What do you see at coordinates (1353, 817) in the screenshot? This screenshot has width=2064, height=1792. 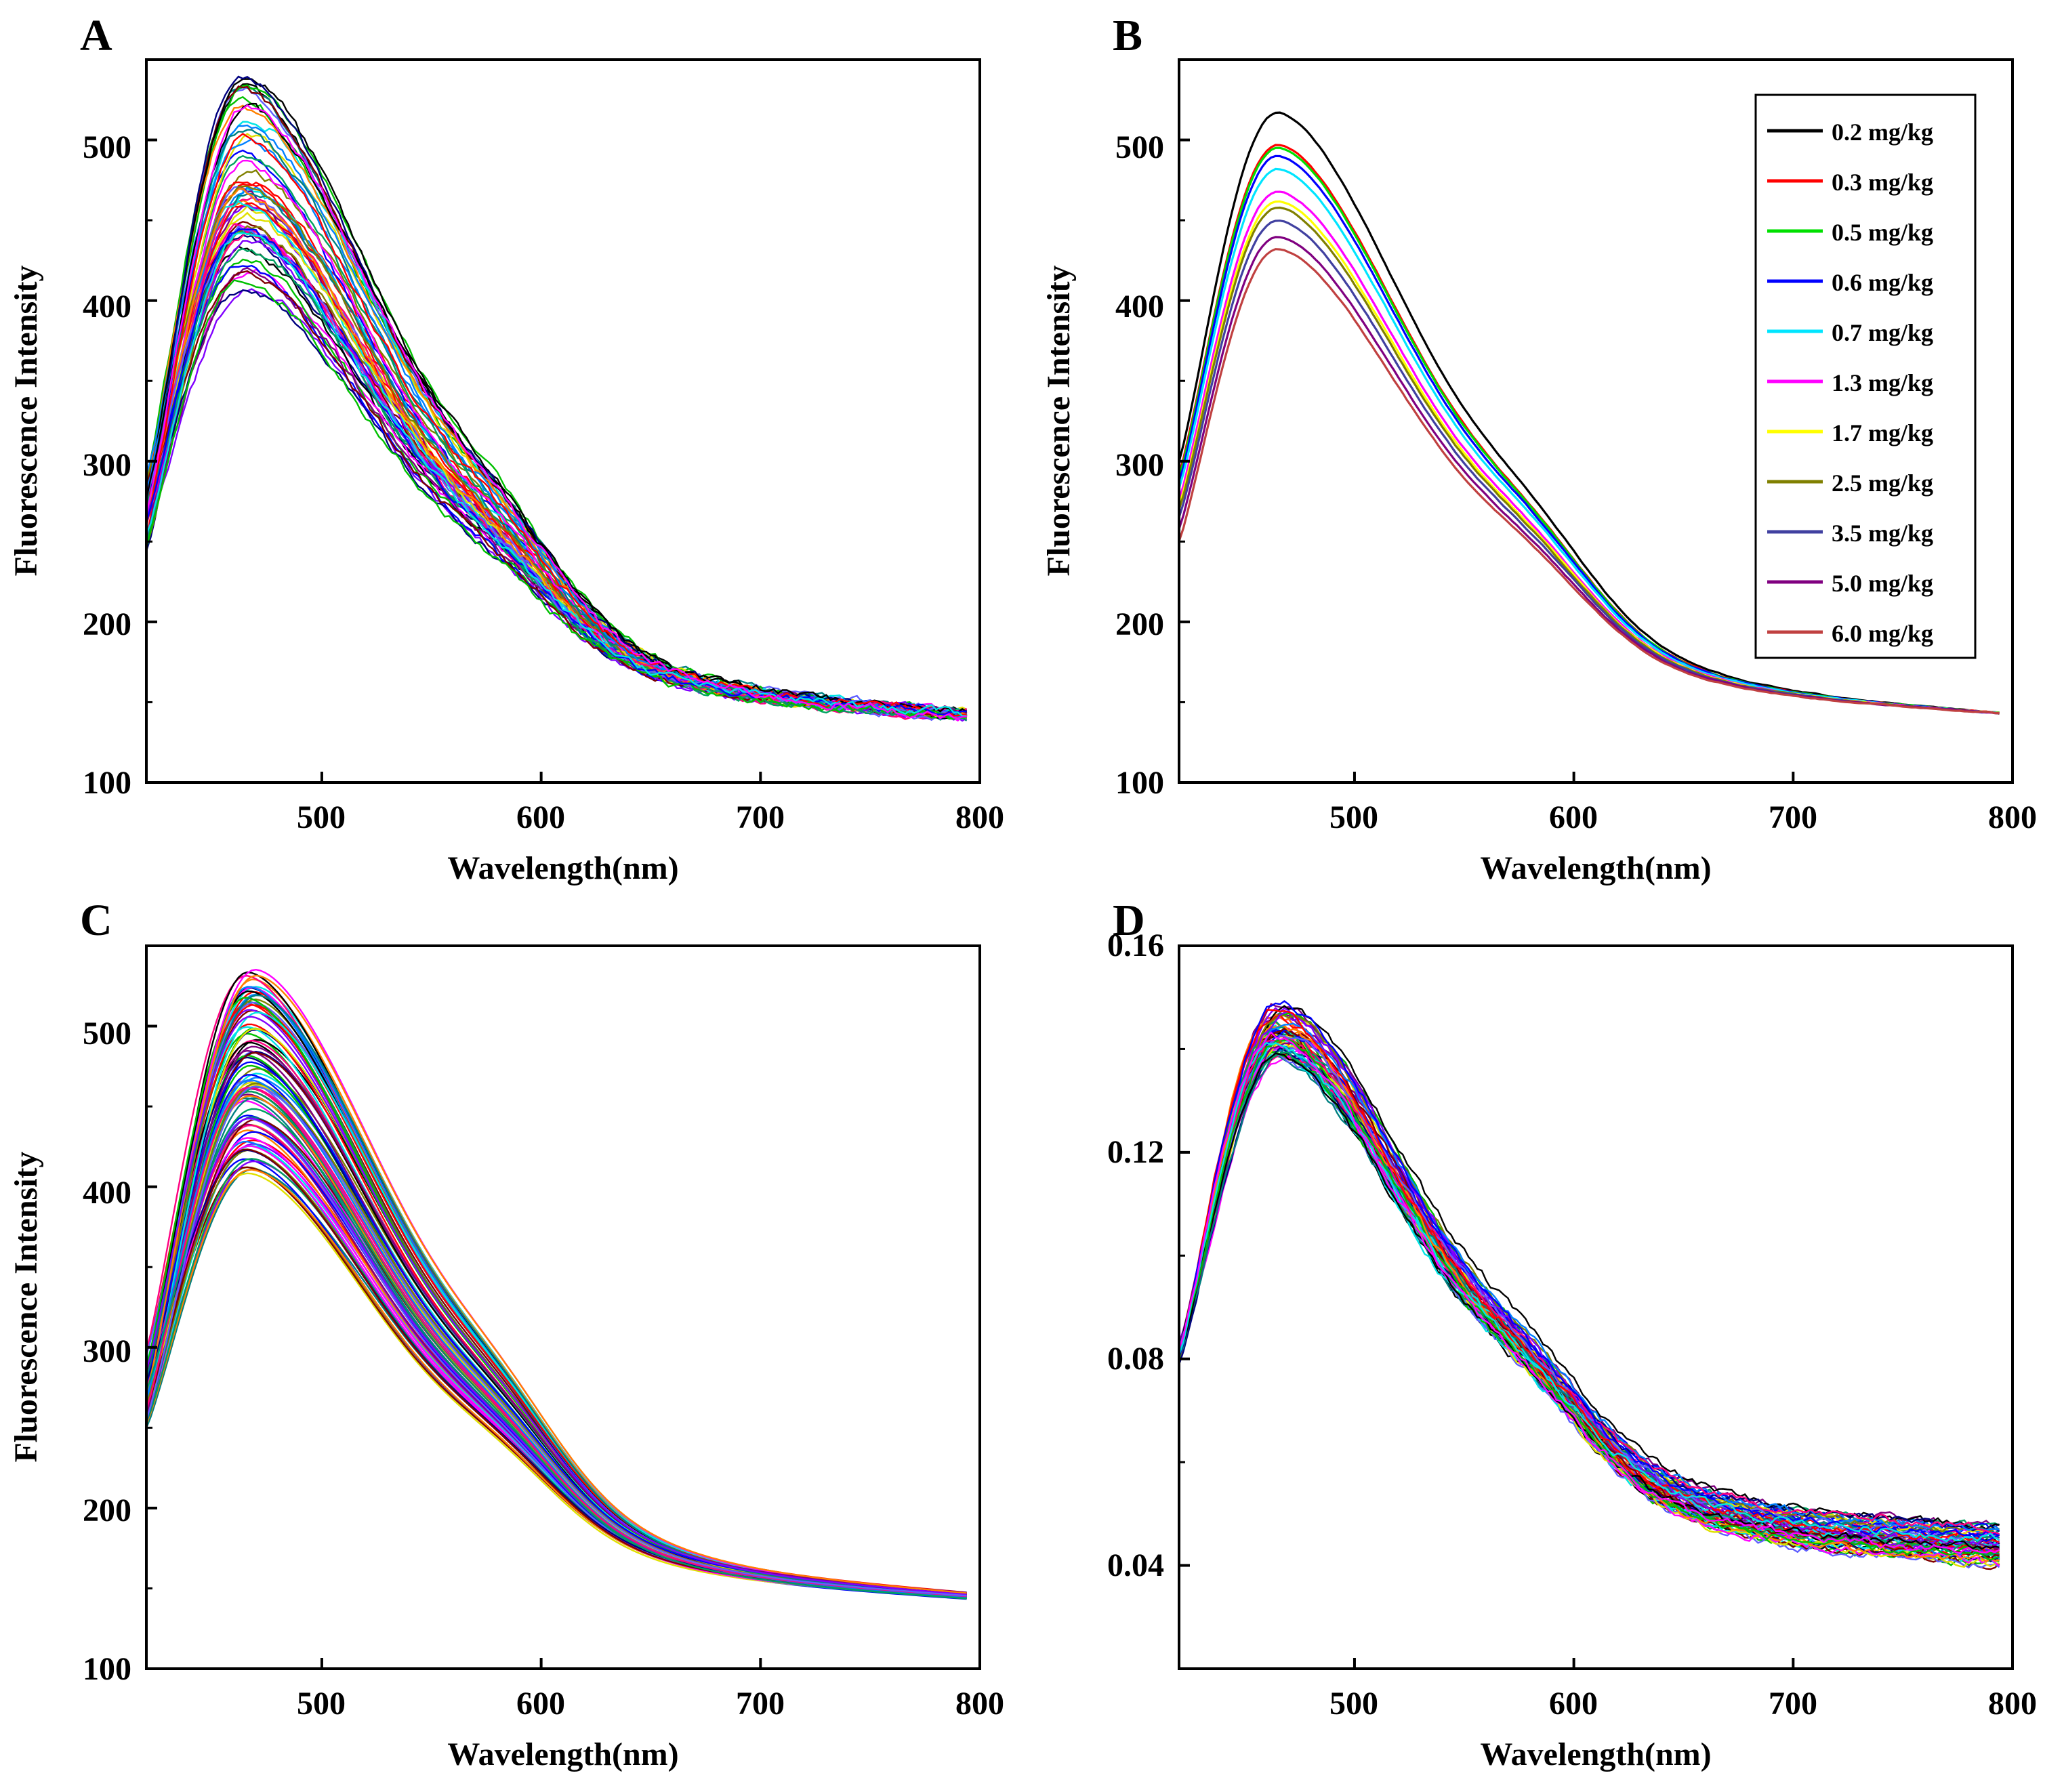 I see `panel-b-xtick-label: 500` at bounding box center [1353, 817].